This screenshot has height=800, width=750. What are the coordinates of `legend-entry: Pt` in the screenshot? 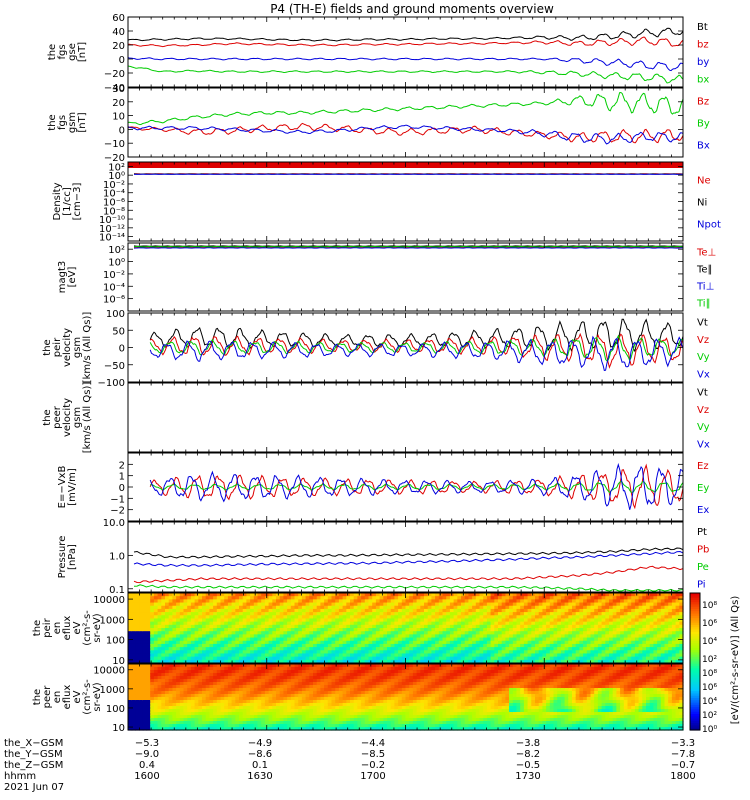 It's located at (702, 532).